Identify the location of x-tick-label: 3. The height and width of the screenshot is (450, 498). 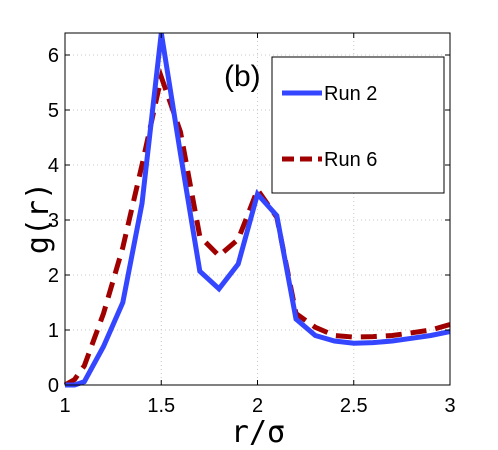
(449, 406).